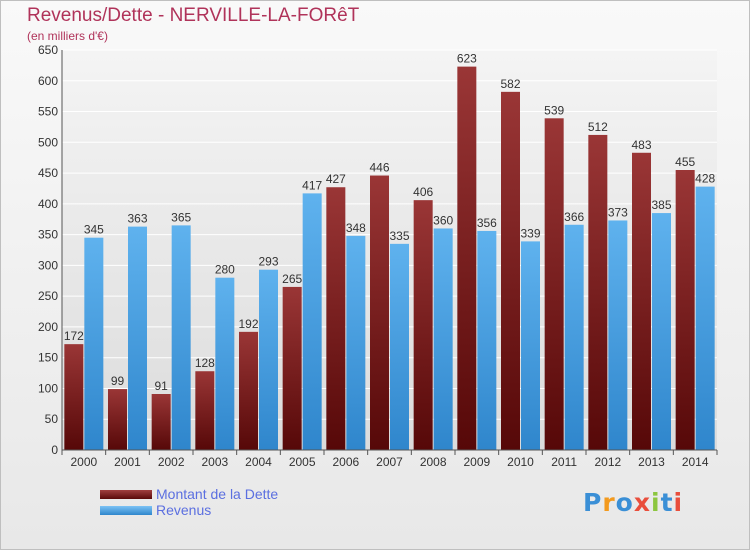 This screenshot has height=550, width=750. Describe the element at coordinates (554, 110) in the screenshot. I see `data-label: 539` at that location.